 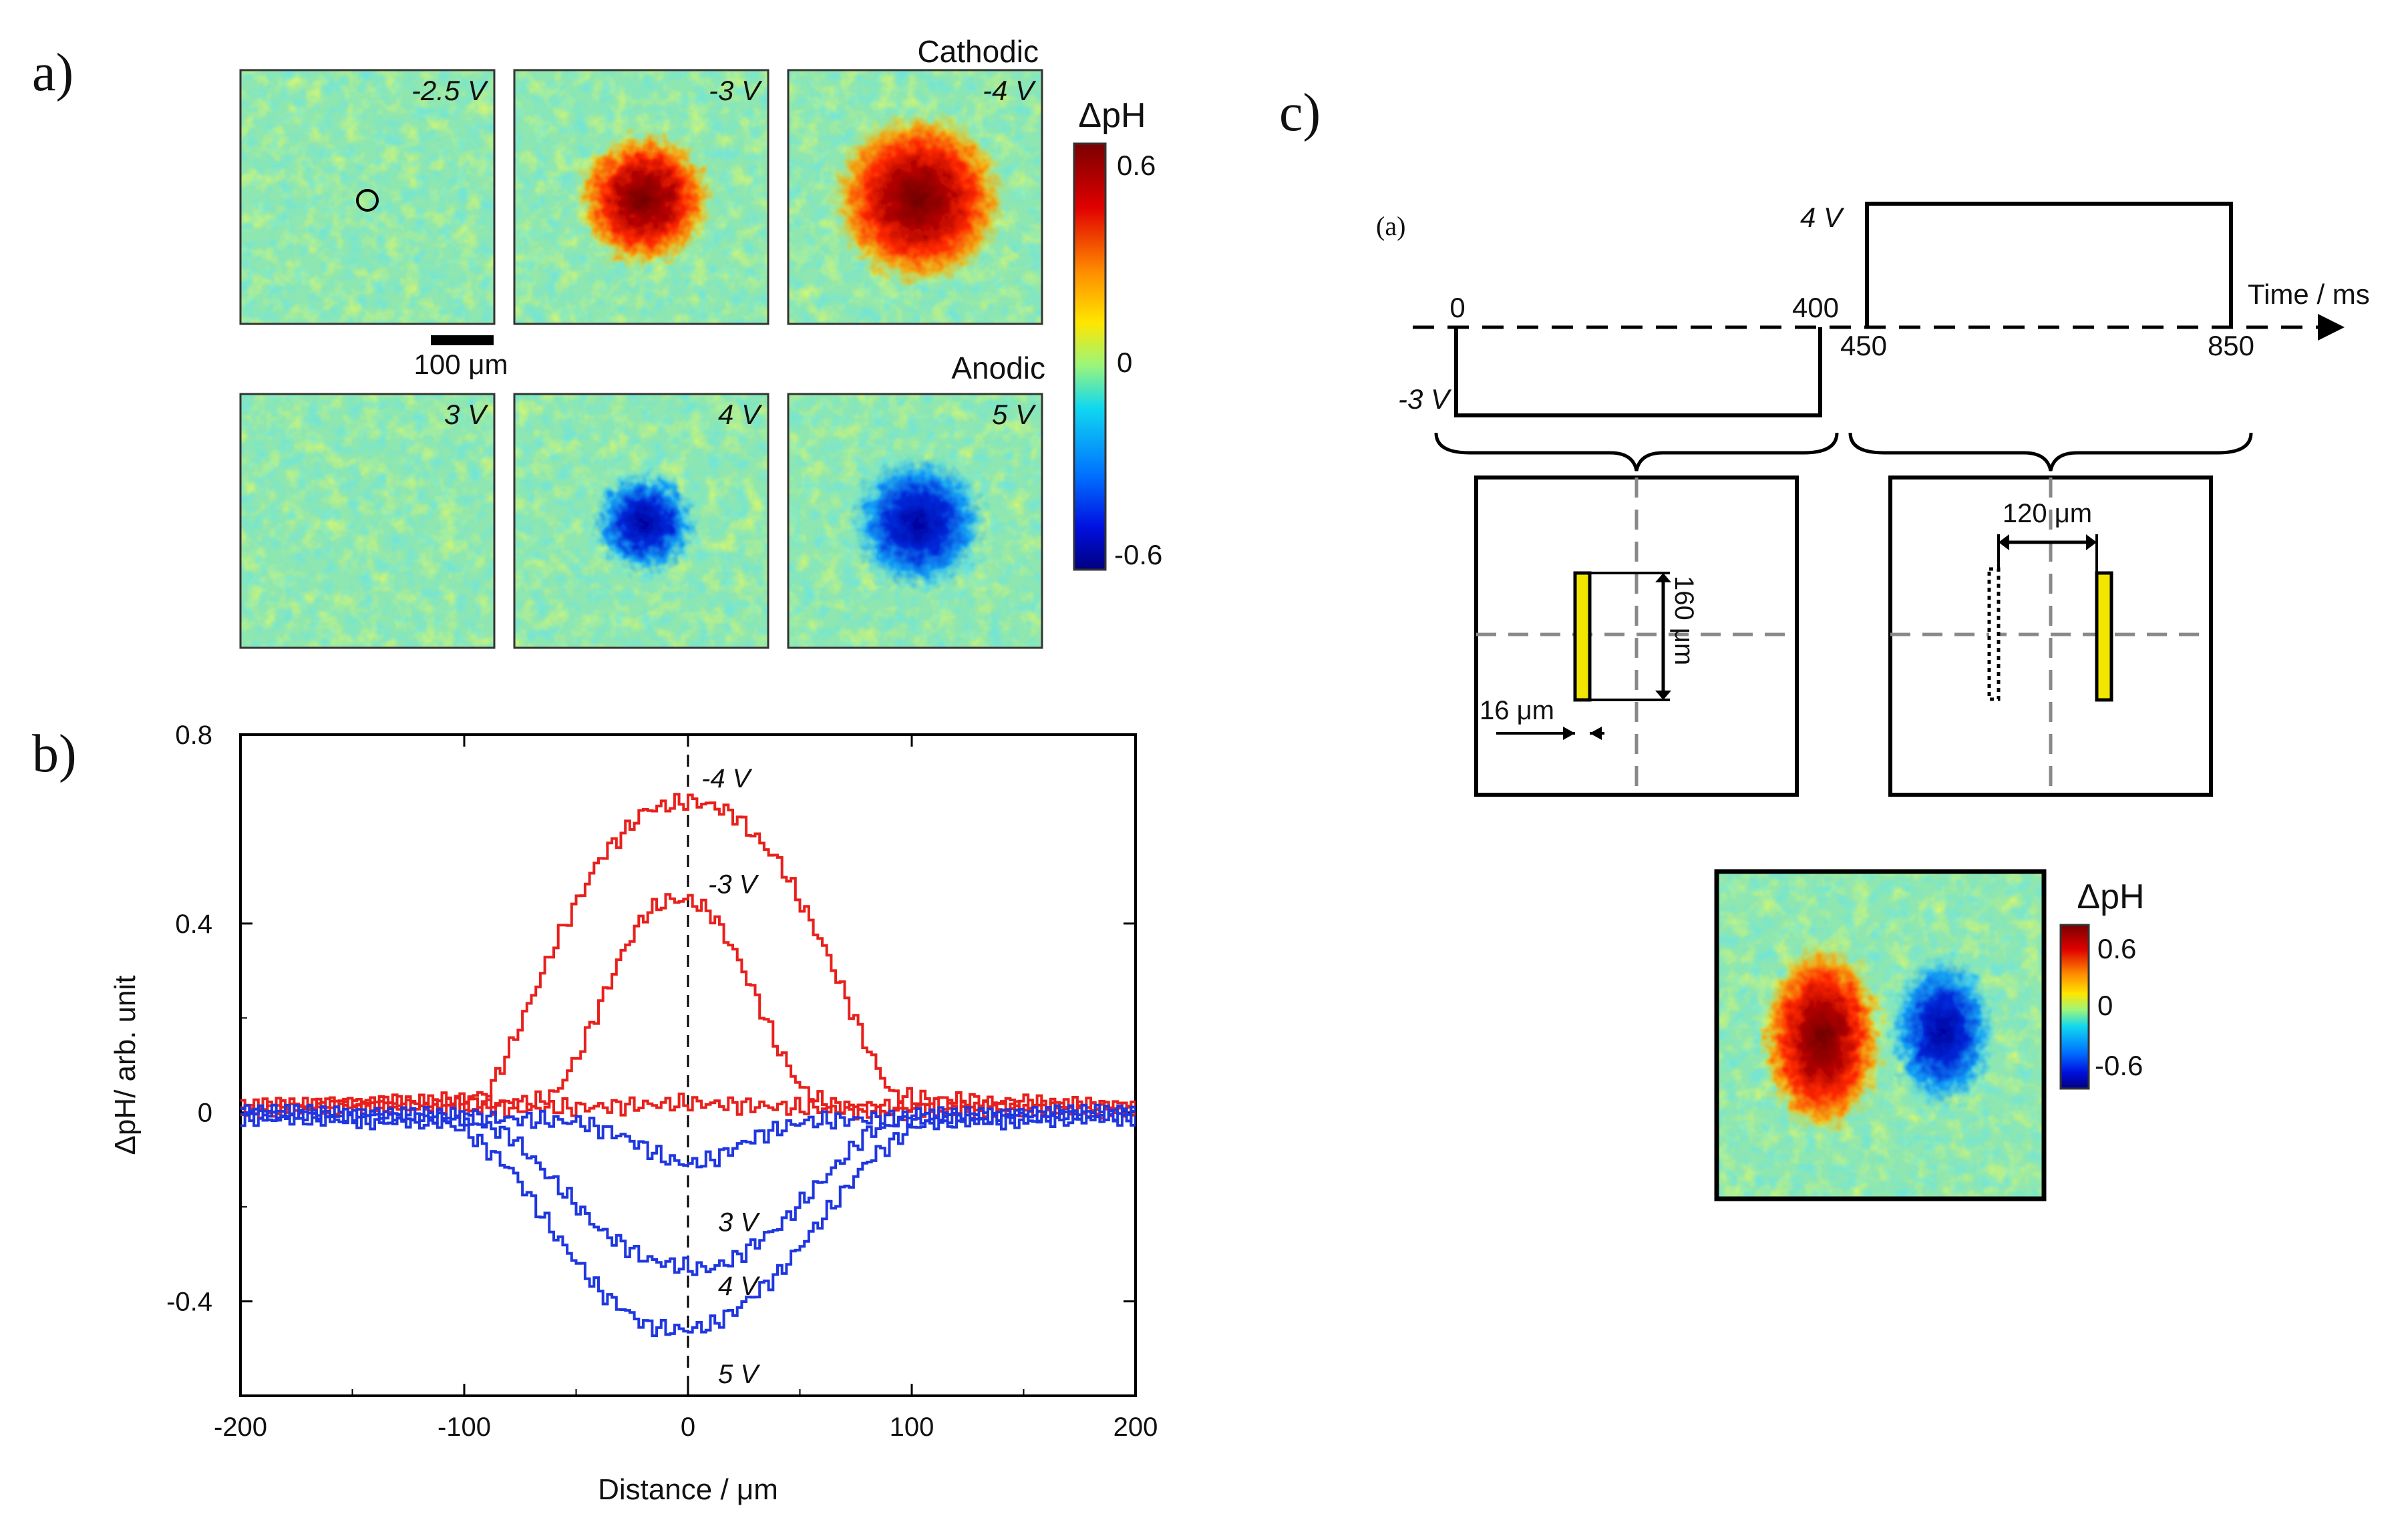 I want to click on series-label: -4 V, so click(x=727, y=778).